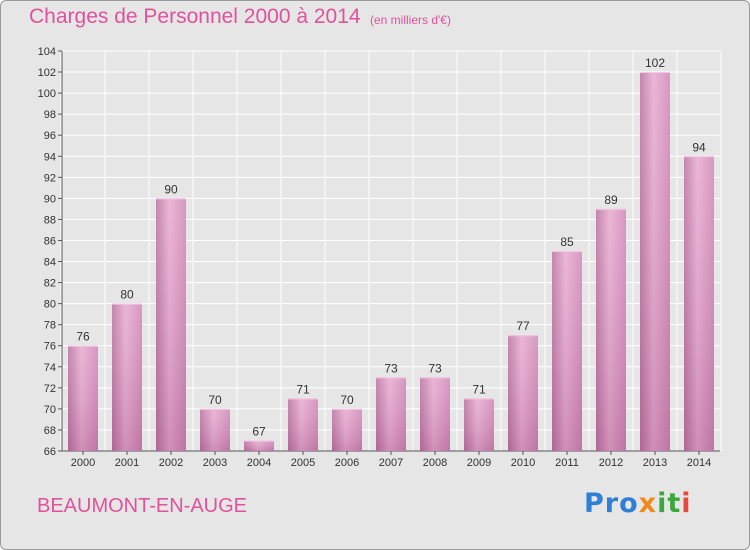 The height and width of the screenshot is (550, 750). I want to click on chart-subtitle: (en milliers d'€), so click(410, 20).